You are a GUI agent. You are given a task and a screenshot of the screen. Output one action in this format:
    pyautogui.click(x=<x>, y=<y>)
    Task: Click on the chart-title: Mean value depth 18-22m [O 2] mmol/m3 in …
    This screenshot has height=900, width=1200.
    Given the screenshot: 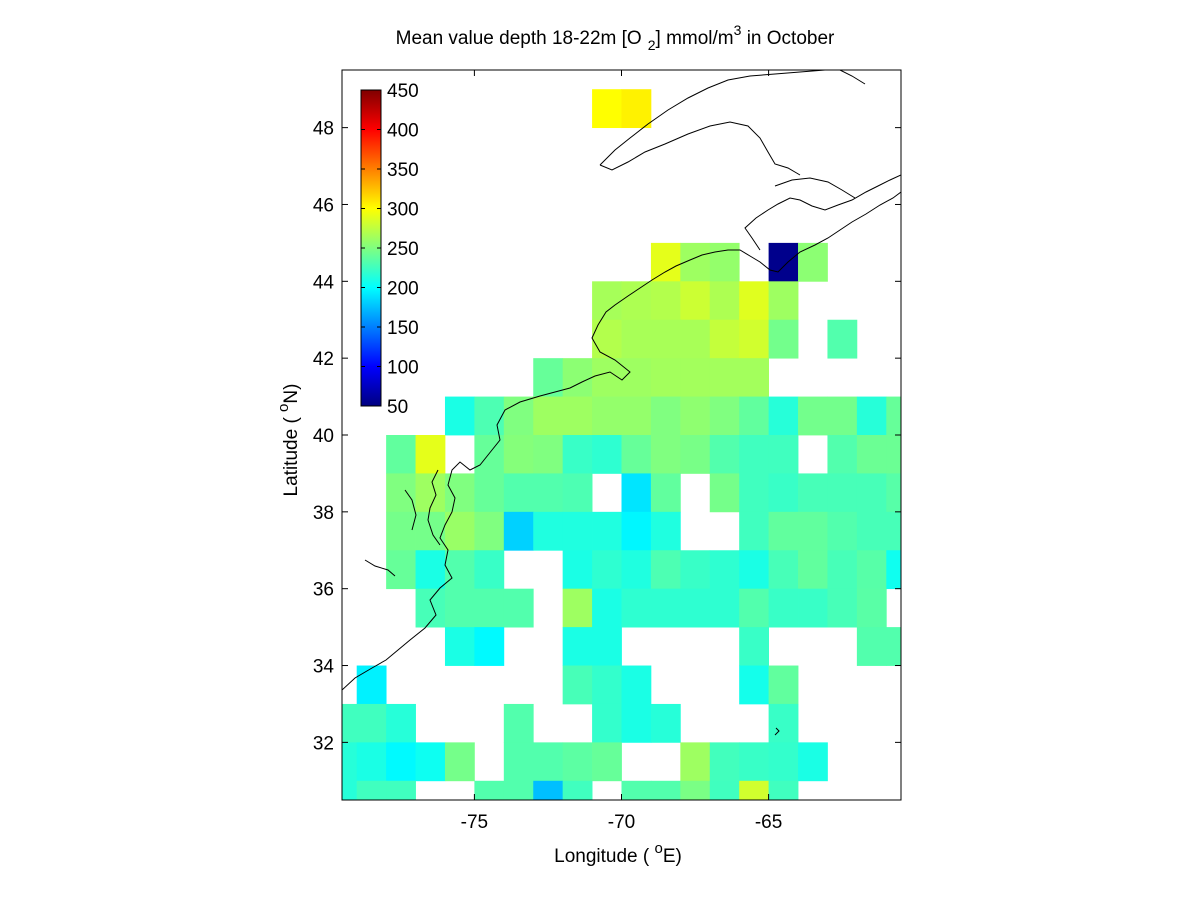 What is the action you would take?
    pyautogui.click(x=615, y=37)
    